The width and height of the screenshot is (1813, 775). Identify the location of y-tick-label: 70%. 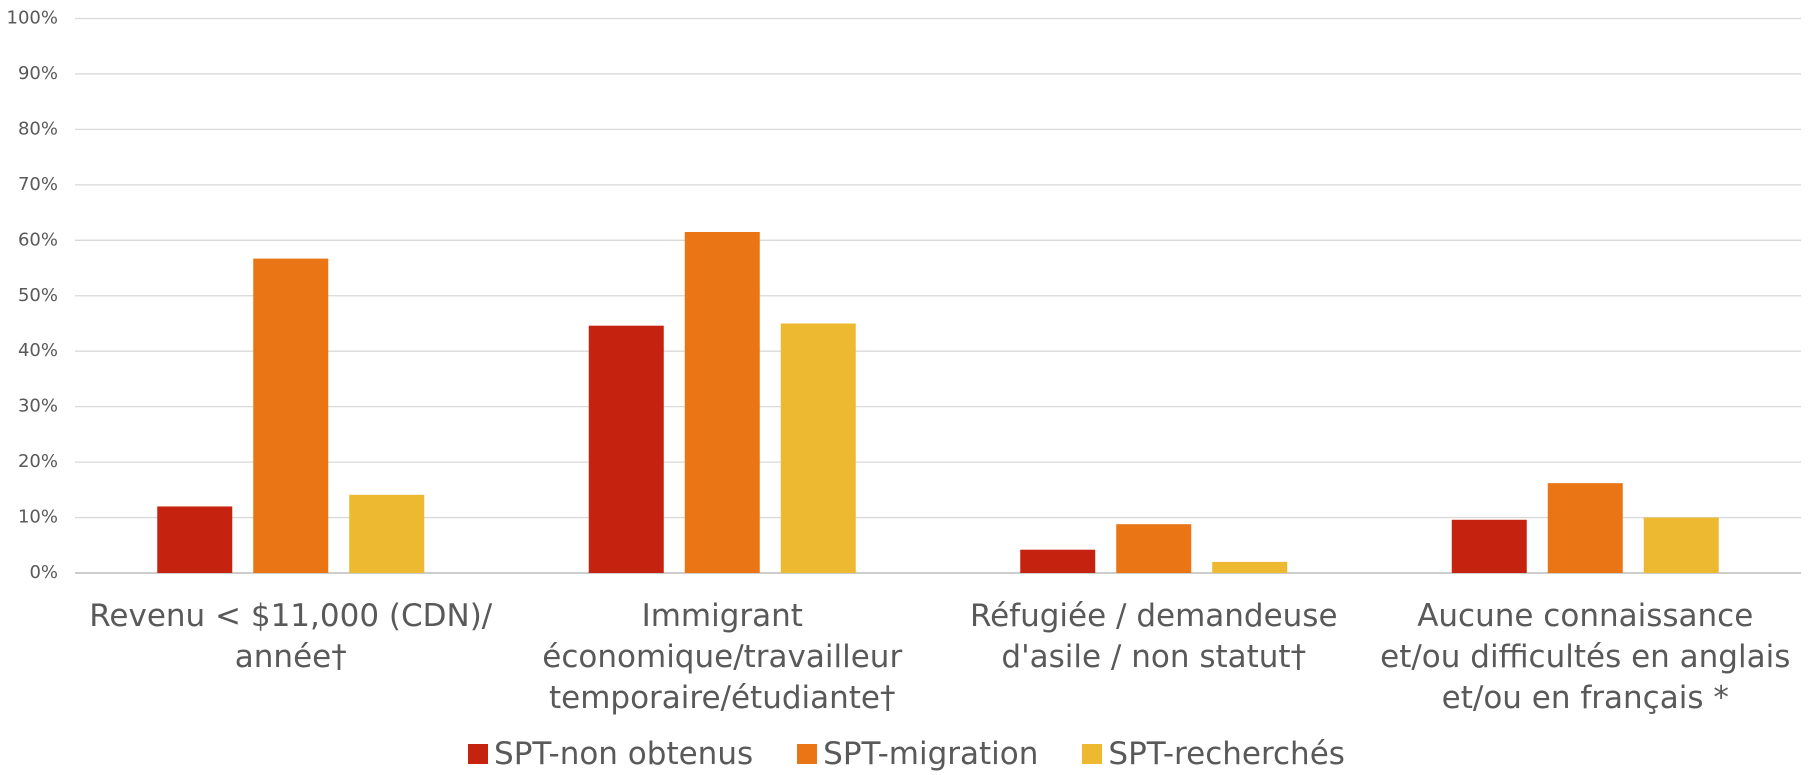
(38, 184).